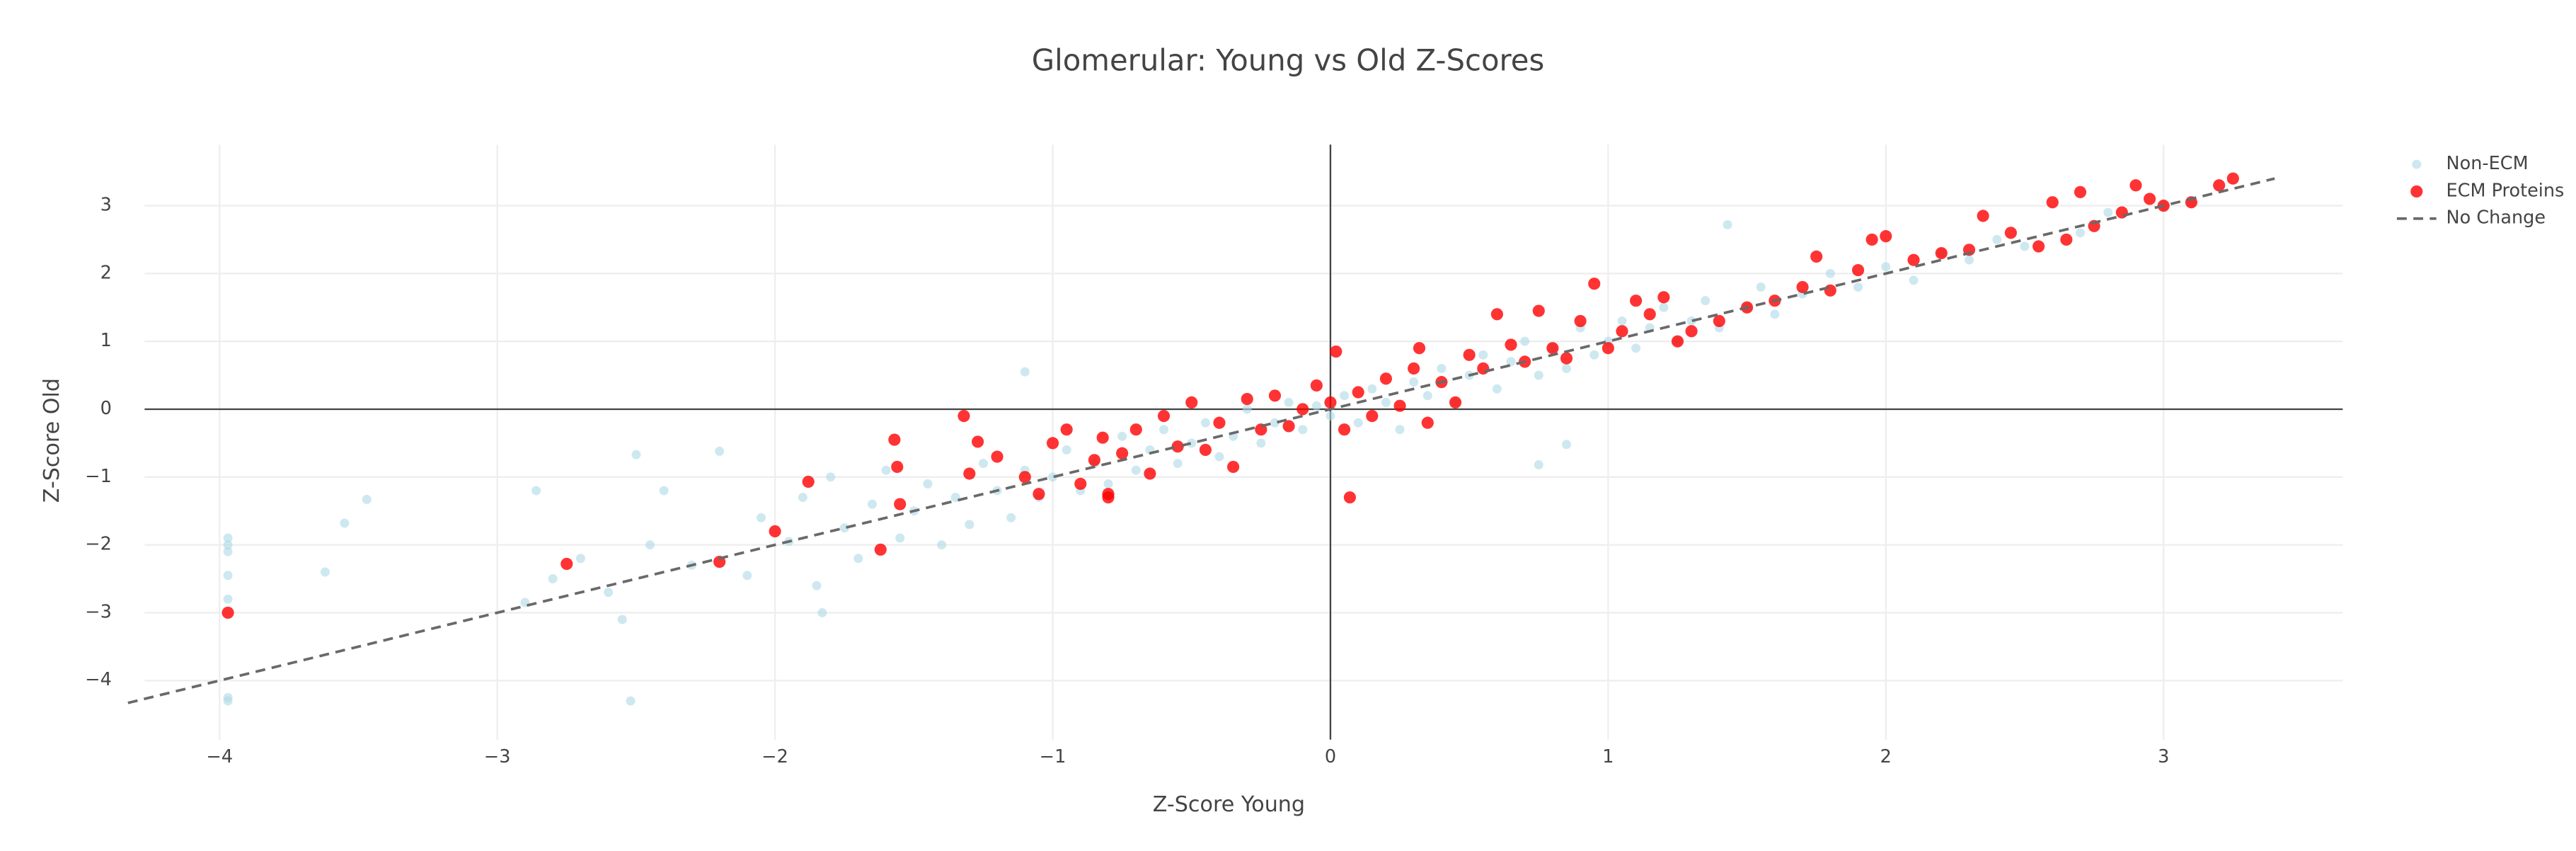 This screenshot has width=2576, height=851. What do you see at coordinates (106, 205) in the screenshot?
I see `y-tick-label: 3` at bounding box center [106, 205].